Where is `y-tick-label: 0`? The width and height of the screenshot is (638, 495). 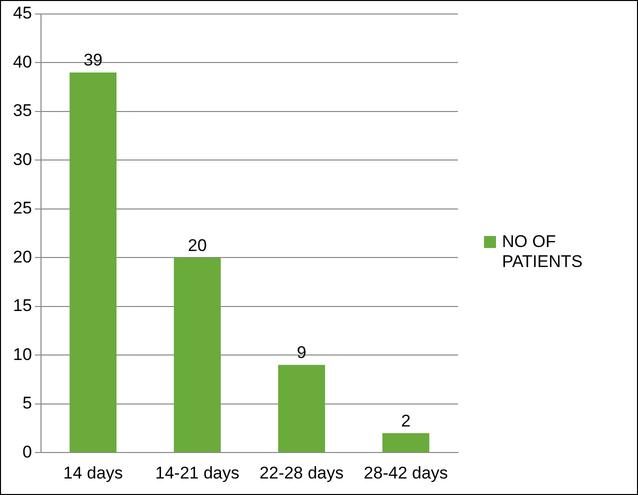 y-tick-label: 0 is located at coordinates (27, 452).